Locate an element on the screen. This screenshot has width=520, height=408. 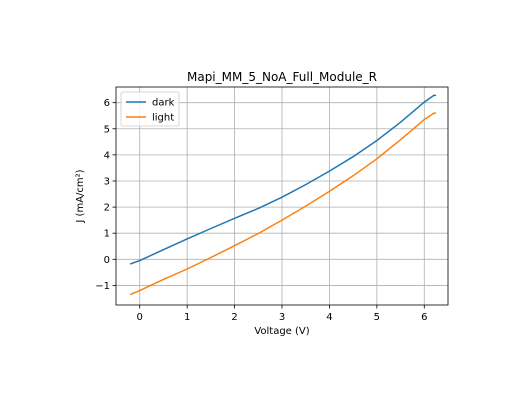
x-axis-ticks: 0 1 2 3 4 5 6 is located at coordinates (282, 314).